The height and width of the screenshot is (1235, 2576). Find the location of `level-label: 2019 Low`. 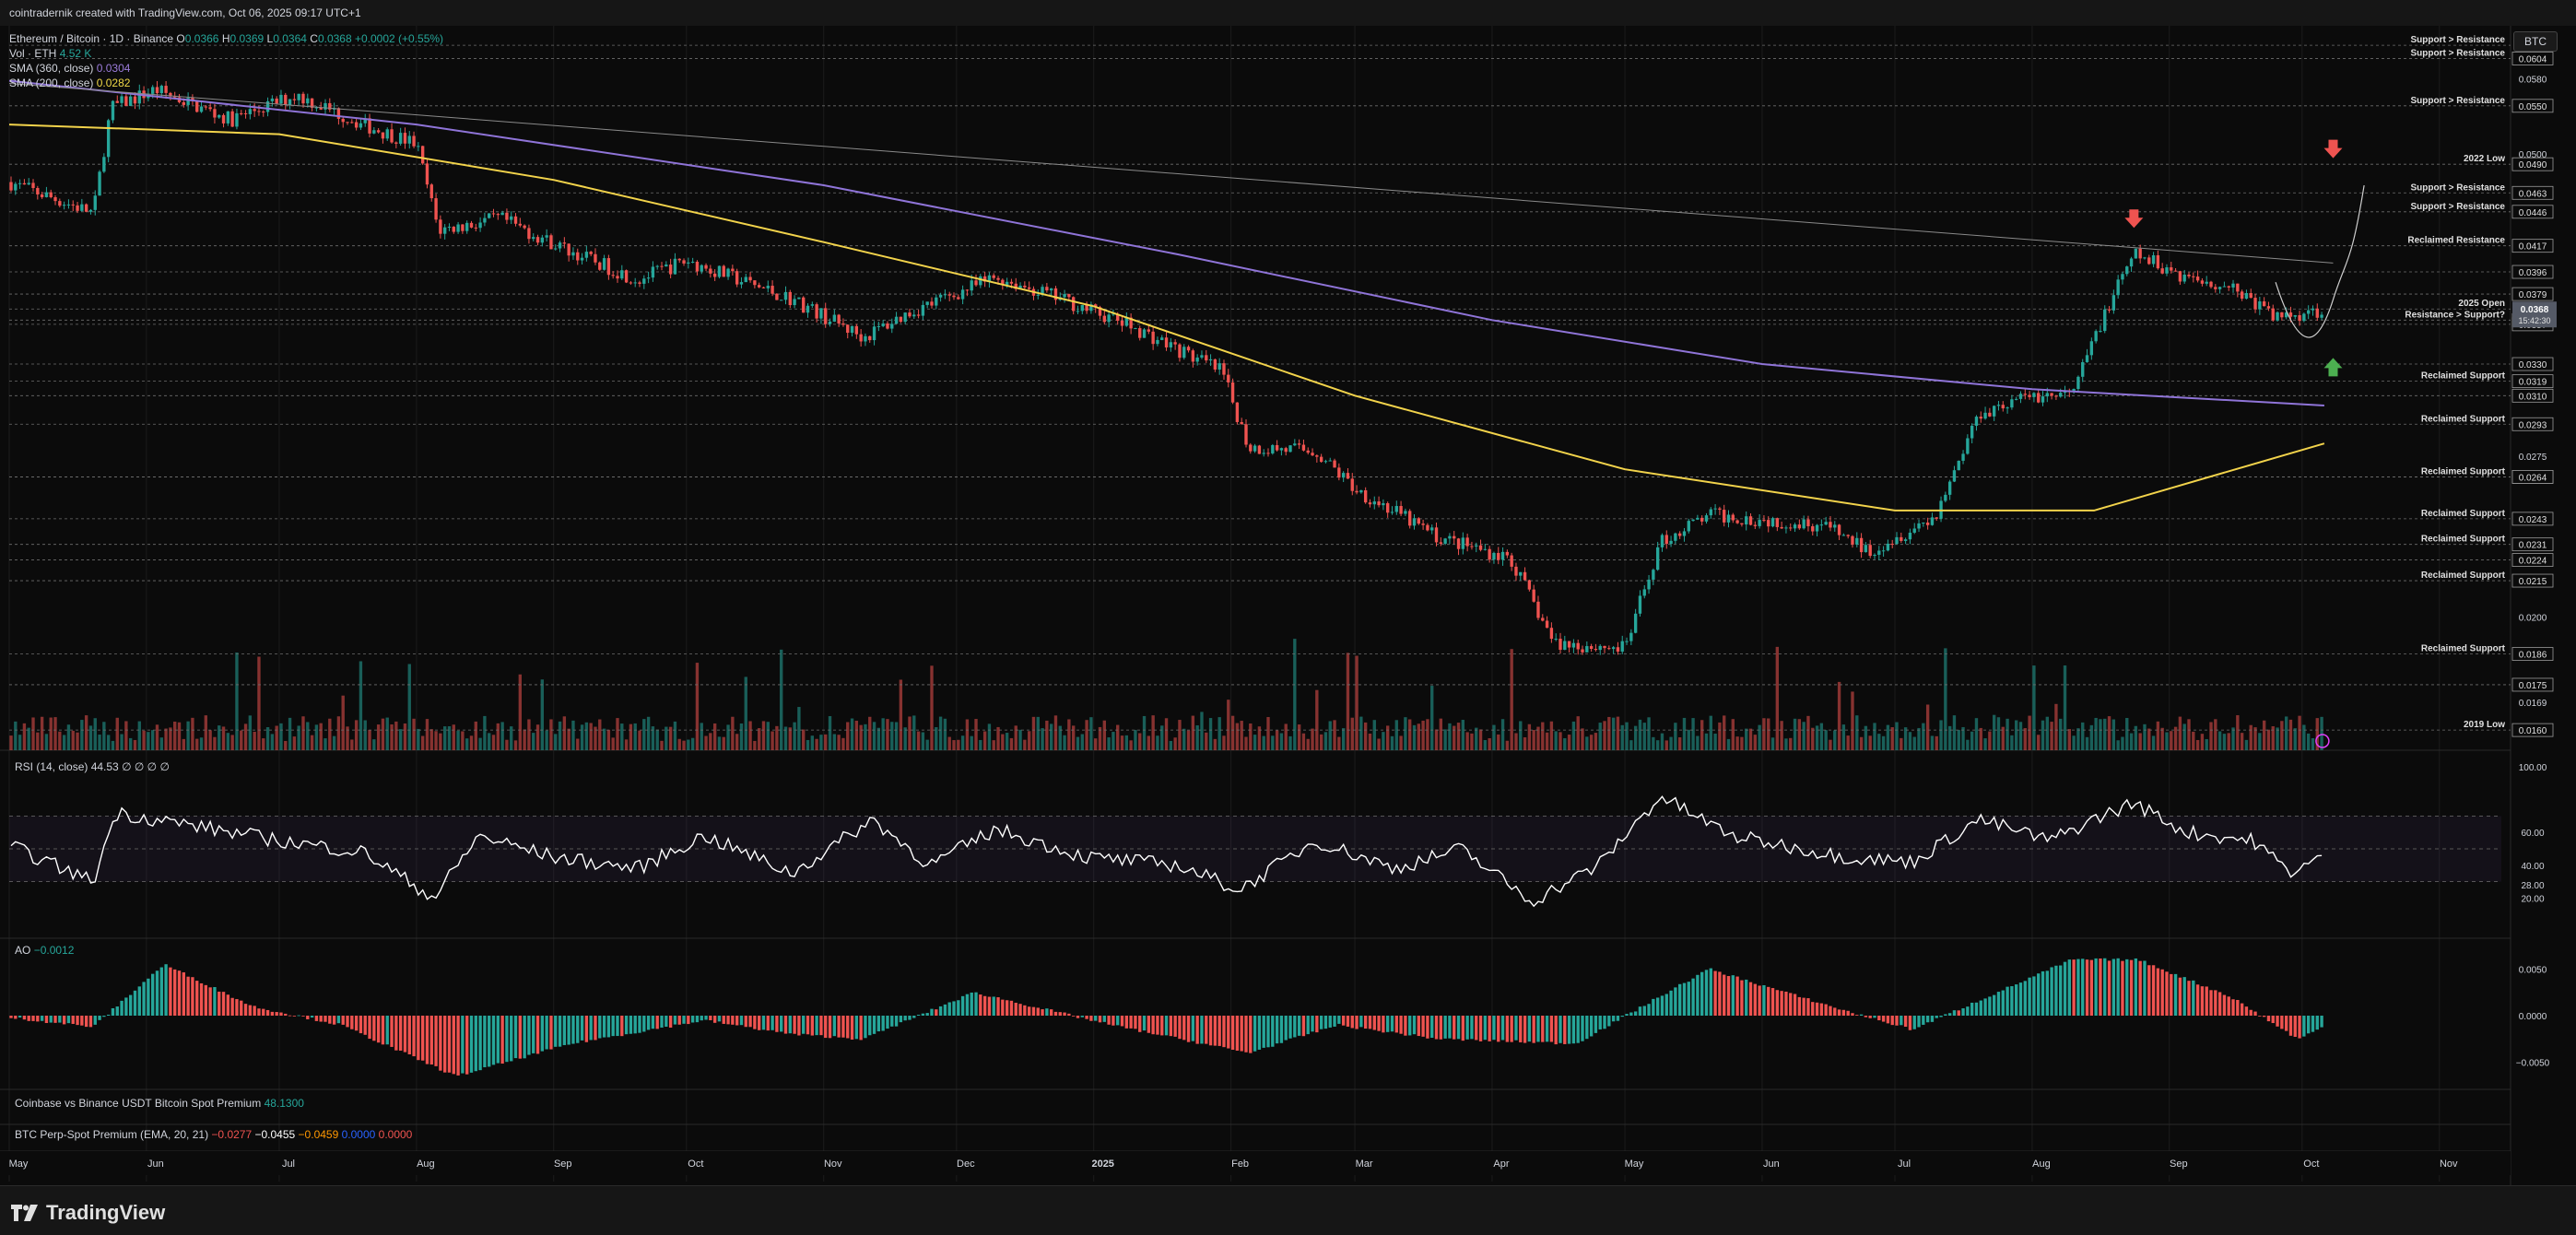

level-label: 2019 Low is located at coordinates (2484, 725).